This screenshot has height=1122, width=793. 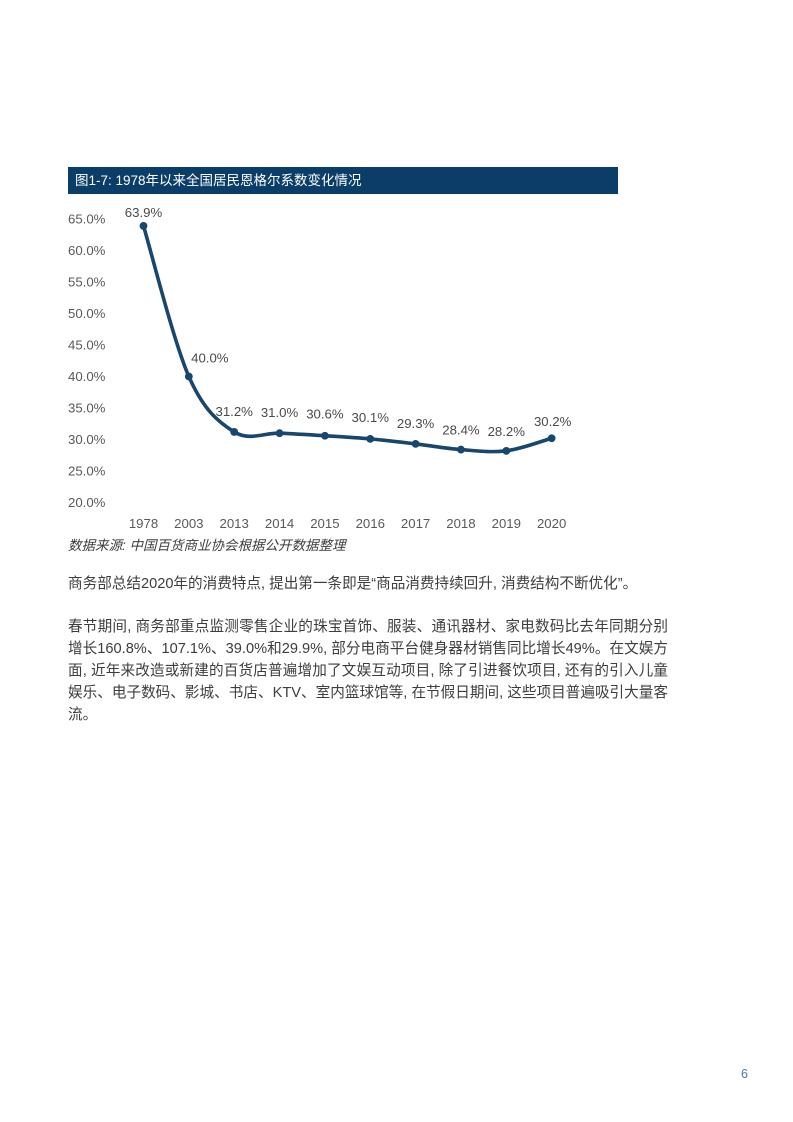 What do you see at coordinates (87, 313) in the screenshot?
I see `y-axis-tick-label: 50.0%` at bounding box center [87, 313].